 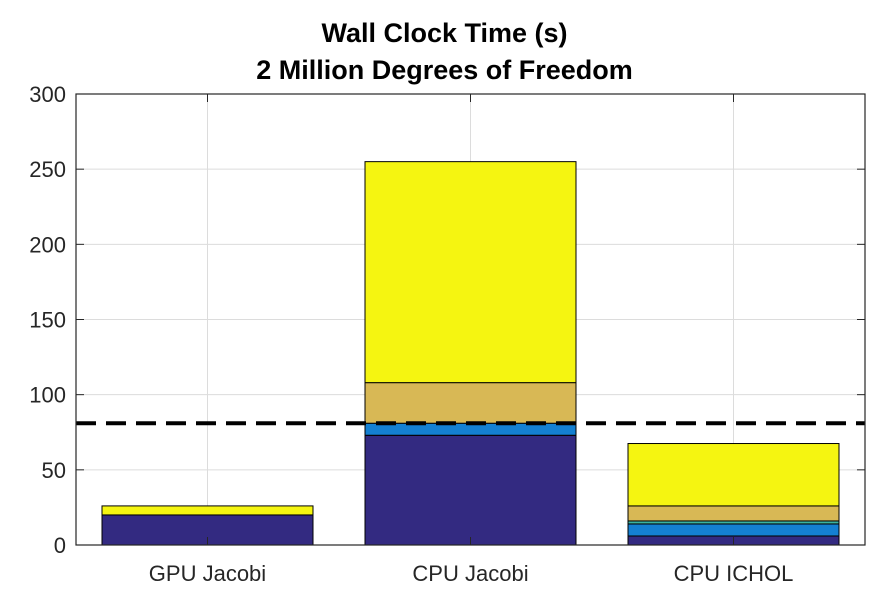 What do you see at coordinates (470, 573) in the screenshot?
I see `x-tick-label: CPU Jacobi` at bounding box center [470, 573].